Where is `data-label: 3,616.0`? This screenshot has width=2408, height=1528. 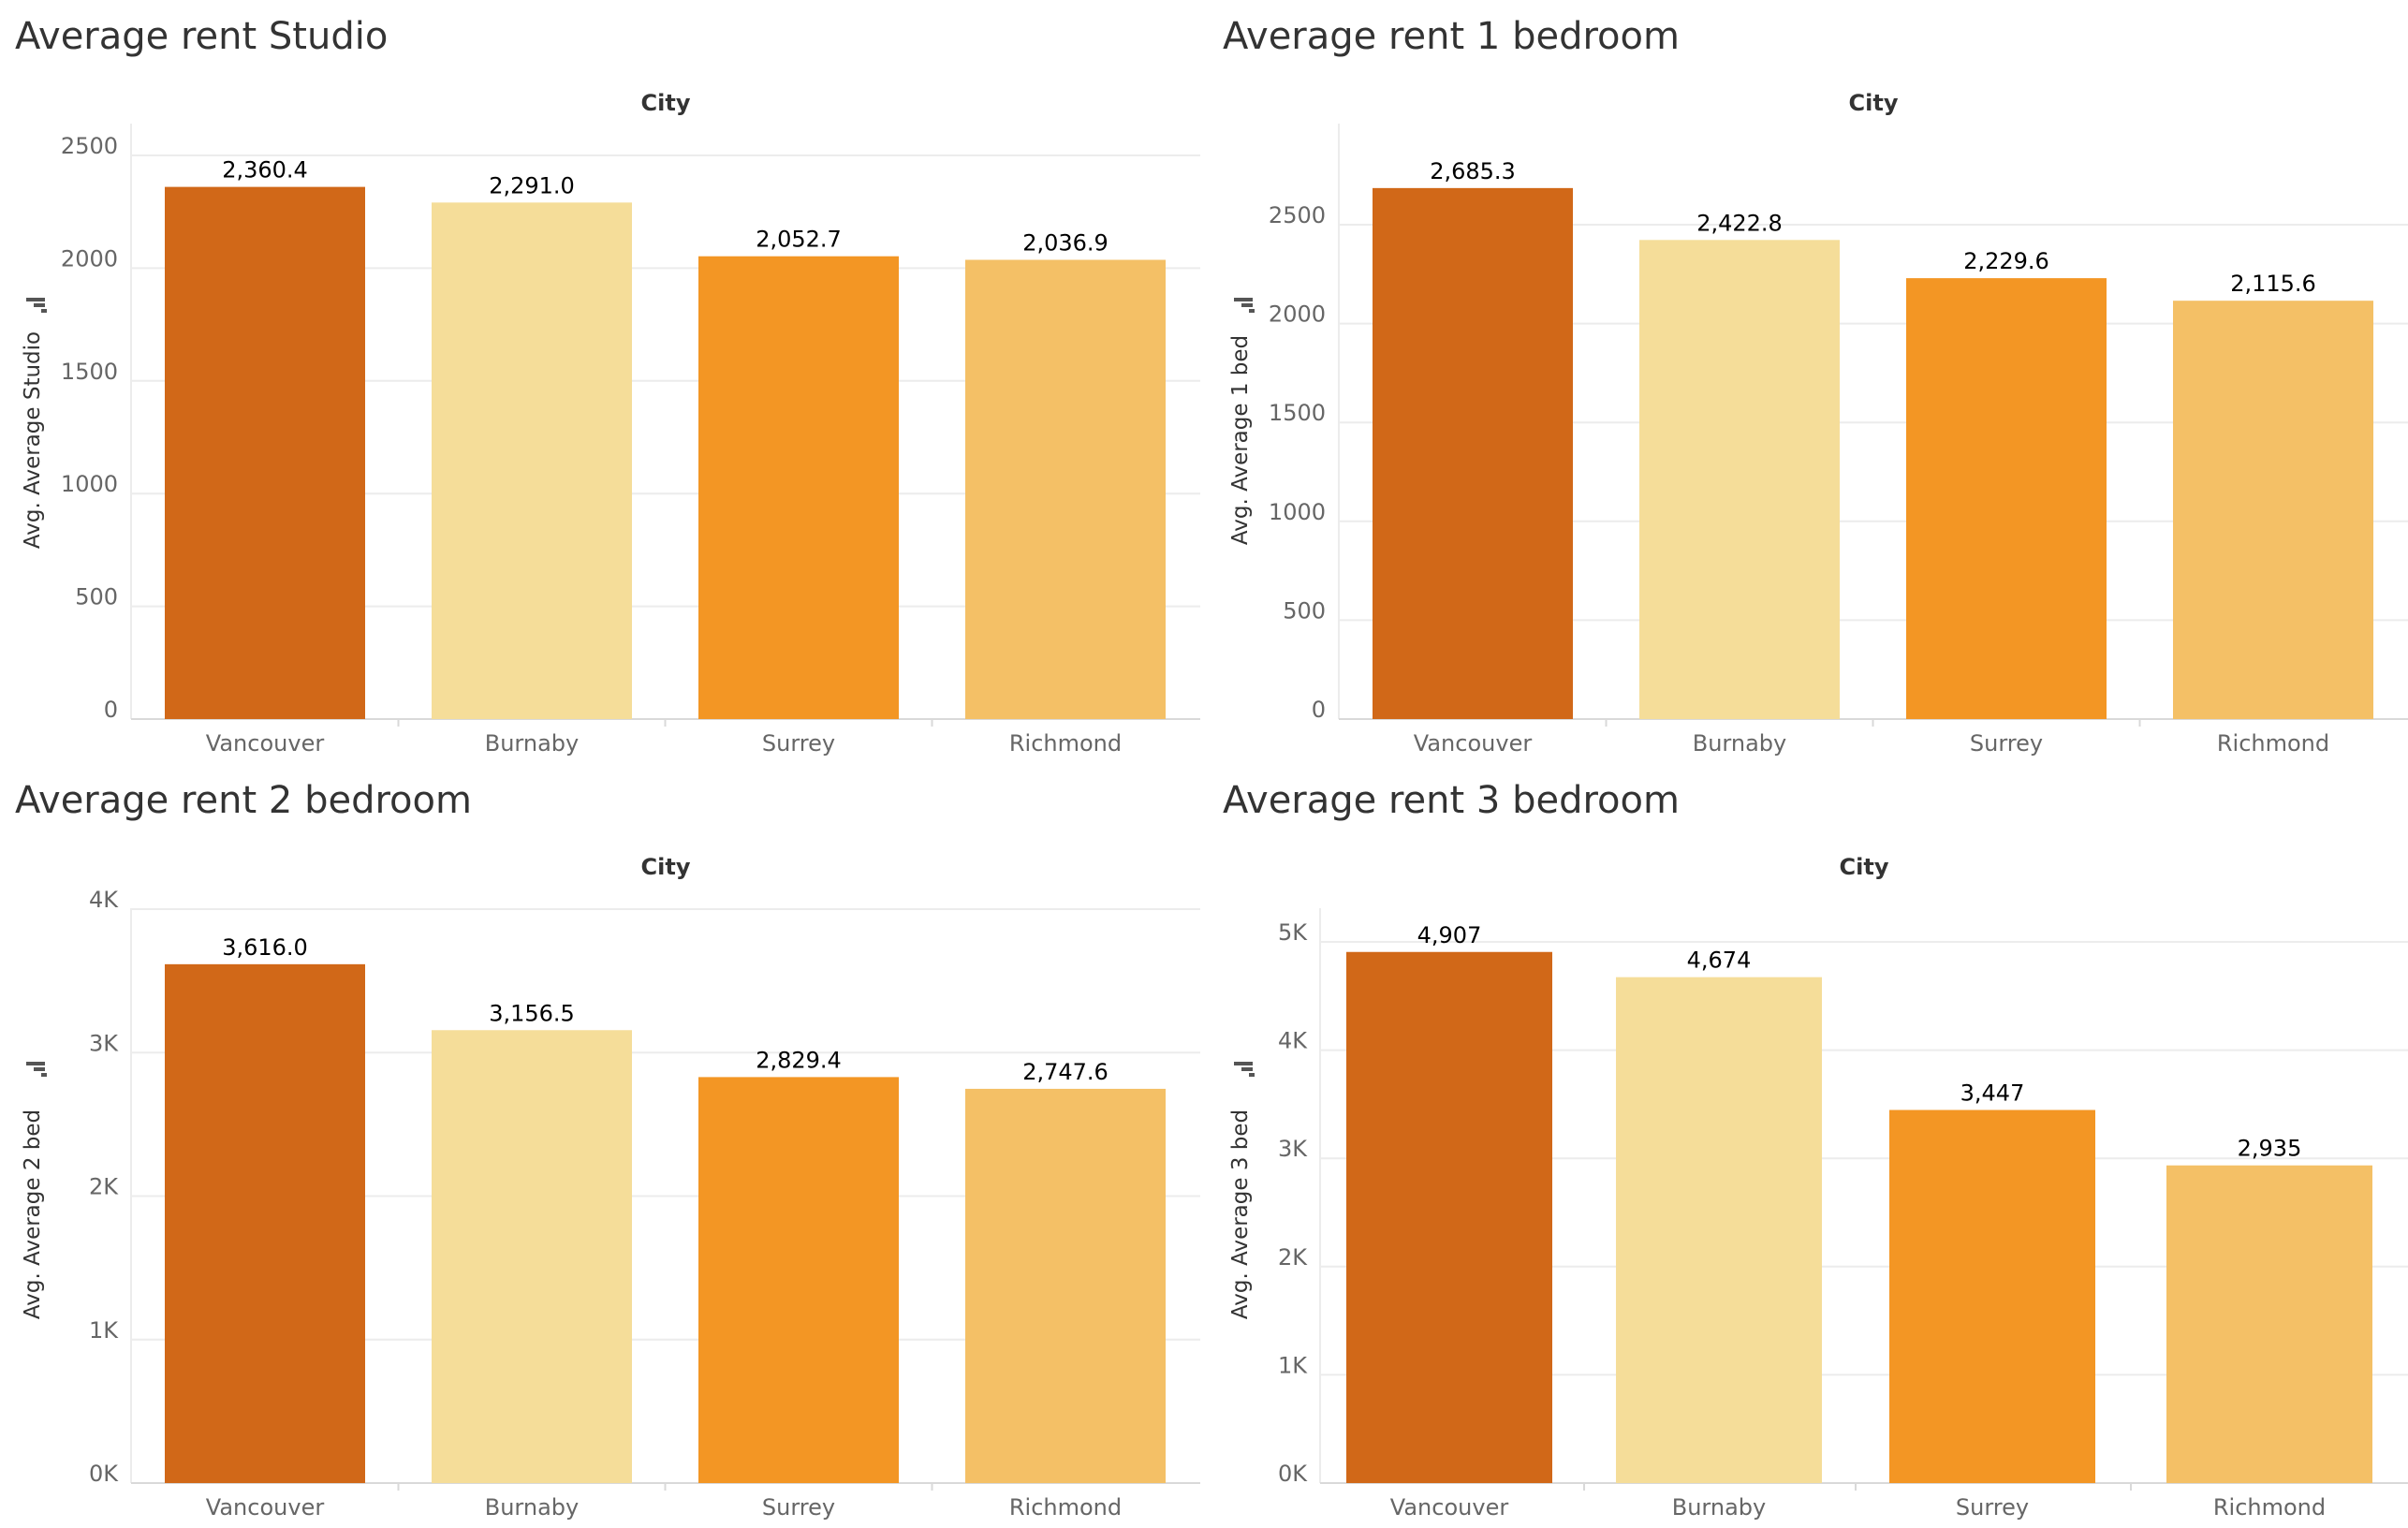
data-label: 3,616.0 is located at coordinates (265, 947).